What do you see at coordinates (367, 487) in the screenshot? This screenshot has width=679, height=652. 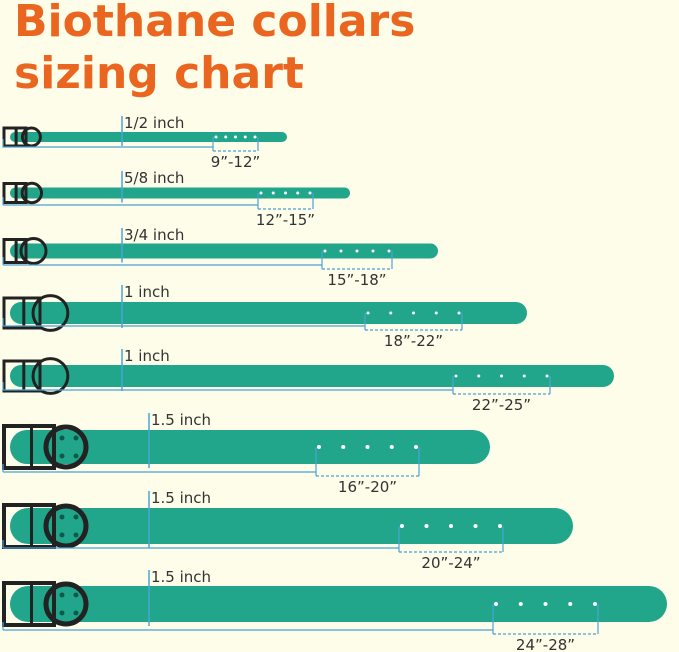 I see `size-label: 16”-20”` at bounding box center [367, 487].